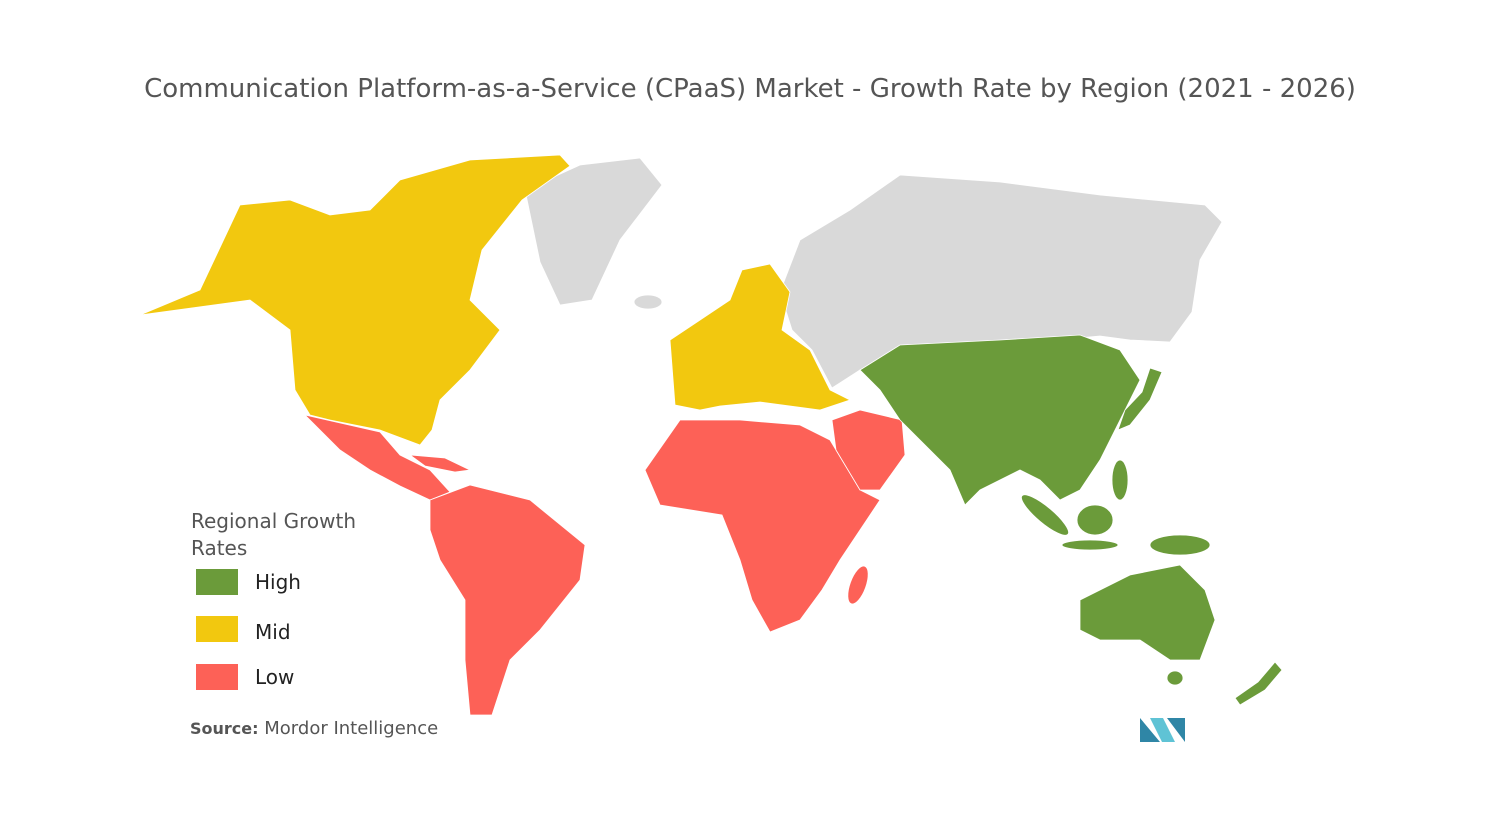 The image size is (1500, 824). Describe the element at coordinates (351, 728) in the screenshot. I see `source-text: Mordor Intelligence` at that location.